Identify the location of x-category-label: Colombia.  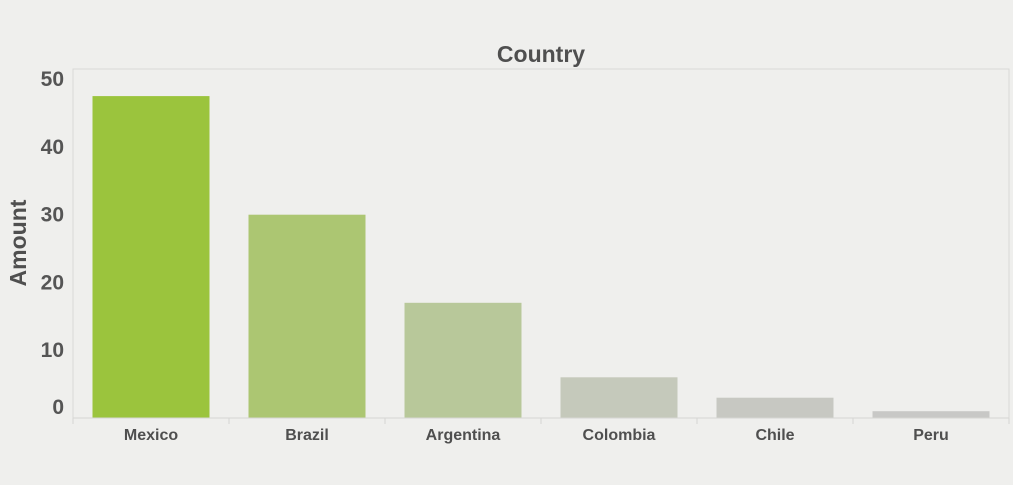
(619, 435).